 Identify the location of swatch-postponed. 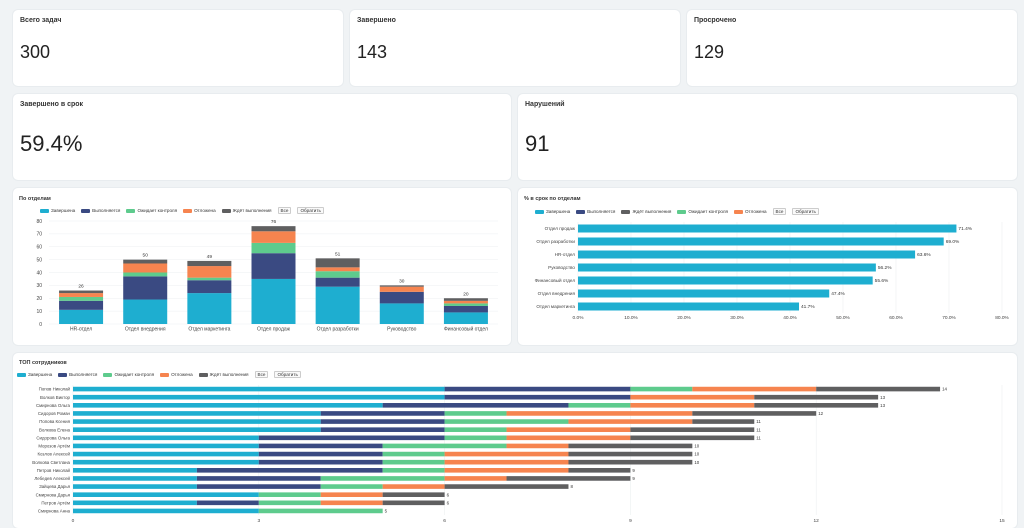
(188, 210).